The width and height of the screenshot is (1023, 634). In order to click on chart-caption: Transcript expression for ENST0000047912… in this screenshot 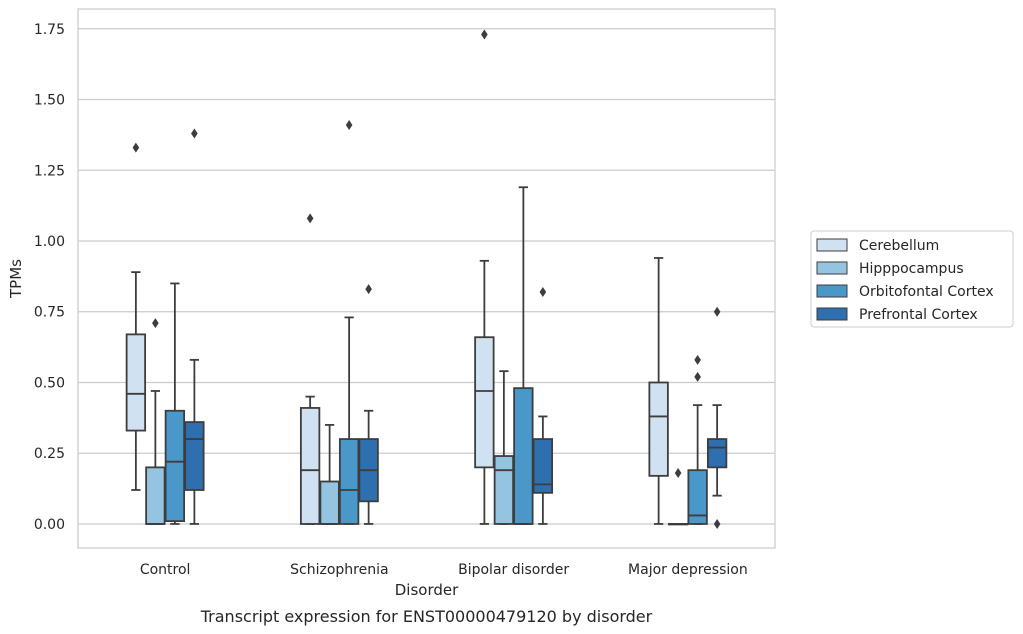, I will do `click(426, 616)`.